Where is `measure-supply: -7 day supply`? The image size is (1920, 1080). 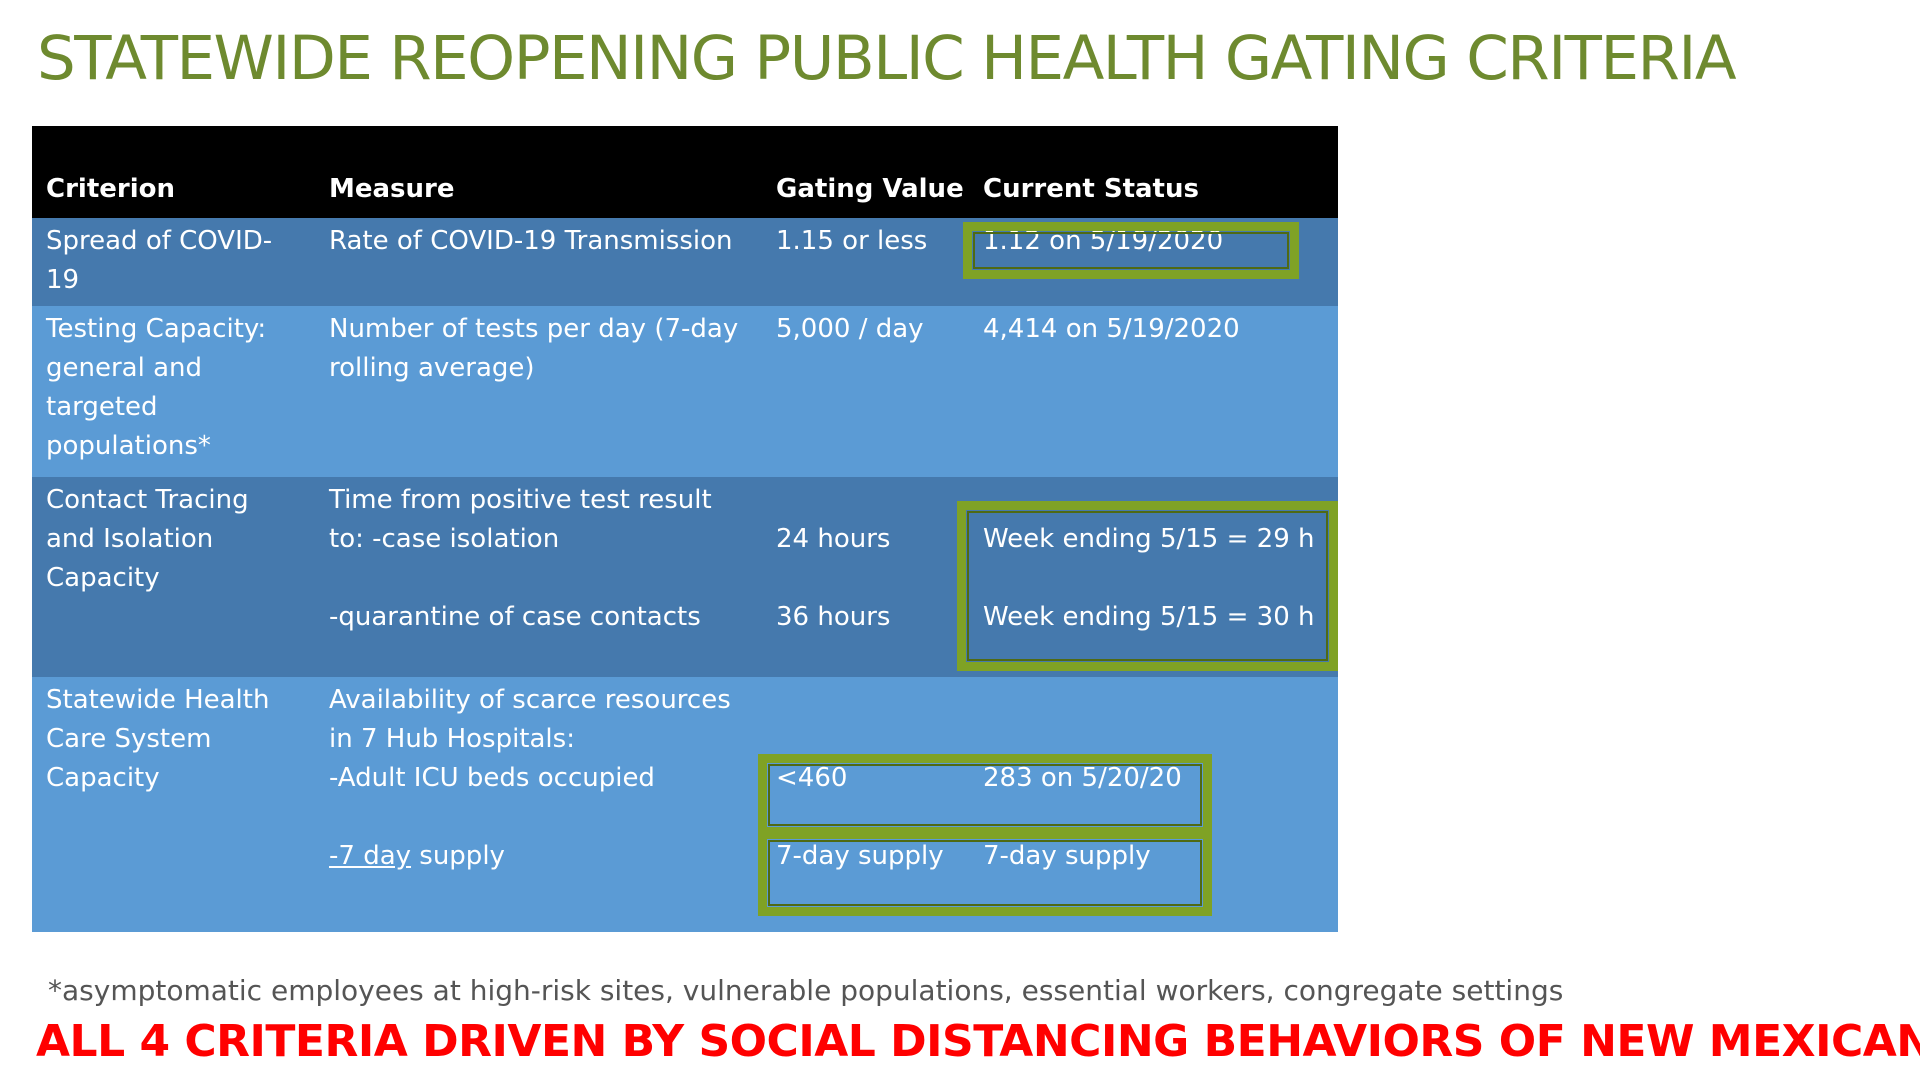 measure-supply: -7 day supply is located at coordinates (417, 856).